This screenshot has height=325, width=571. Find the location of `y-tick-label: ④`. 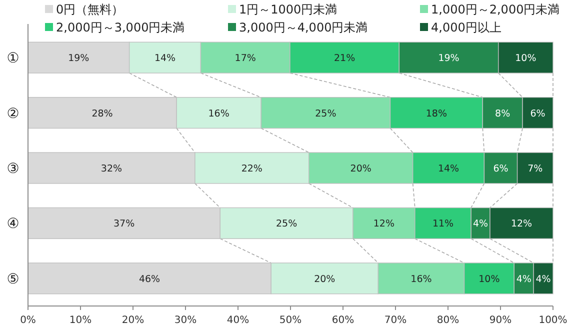

y-tick-label: ④ is located at coordinates (13, 224).